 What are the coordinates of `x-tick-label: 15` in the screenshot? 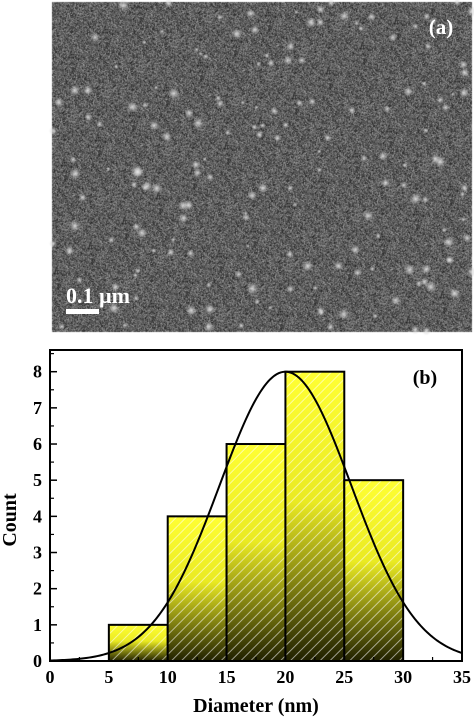 It's located at (227, 677).